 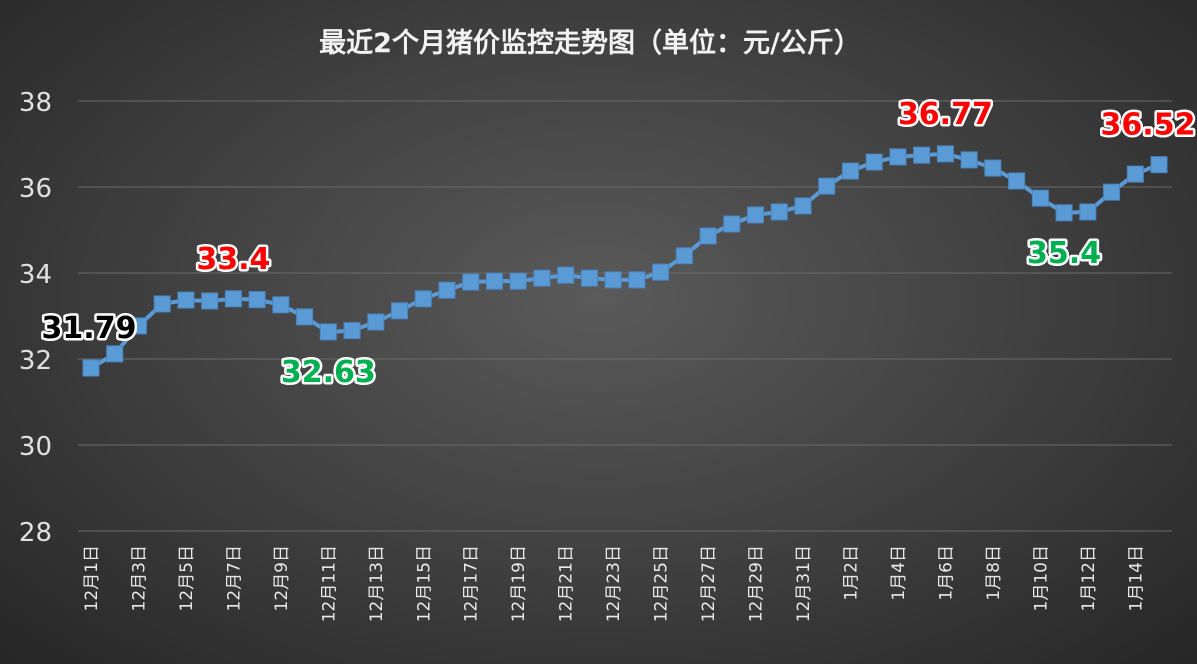 I want to click on x-tick-label: 12月21日, so click(x=567, y=583).